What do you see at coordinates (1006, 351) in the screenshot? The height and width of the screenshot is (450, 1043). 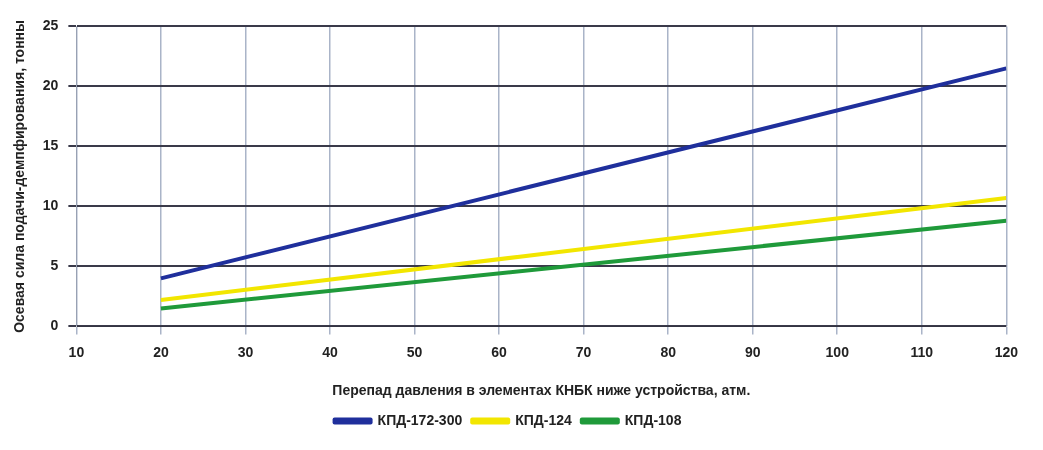 I see `x-tick-label: 120` at bounding box center [1006, 351].